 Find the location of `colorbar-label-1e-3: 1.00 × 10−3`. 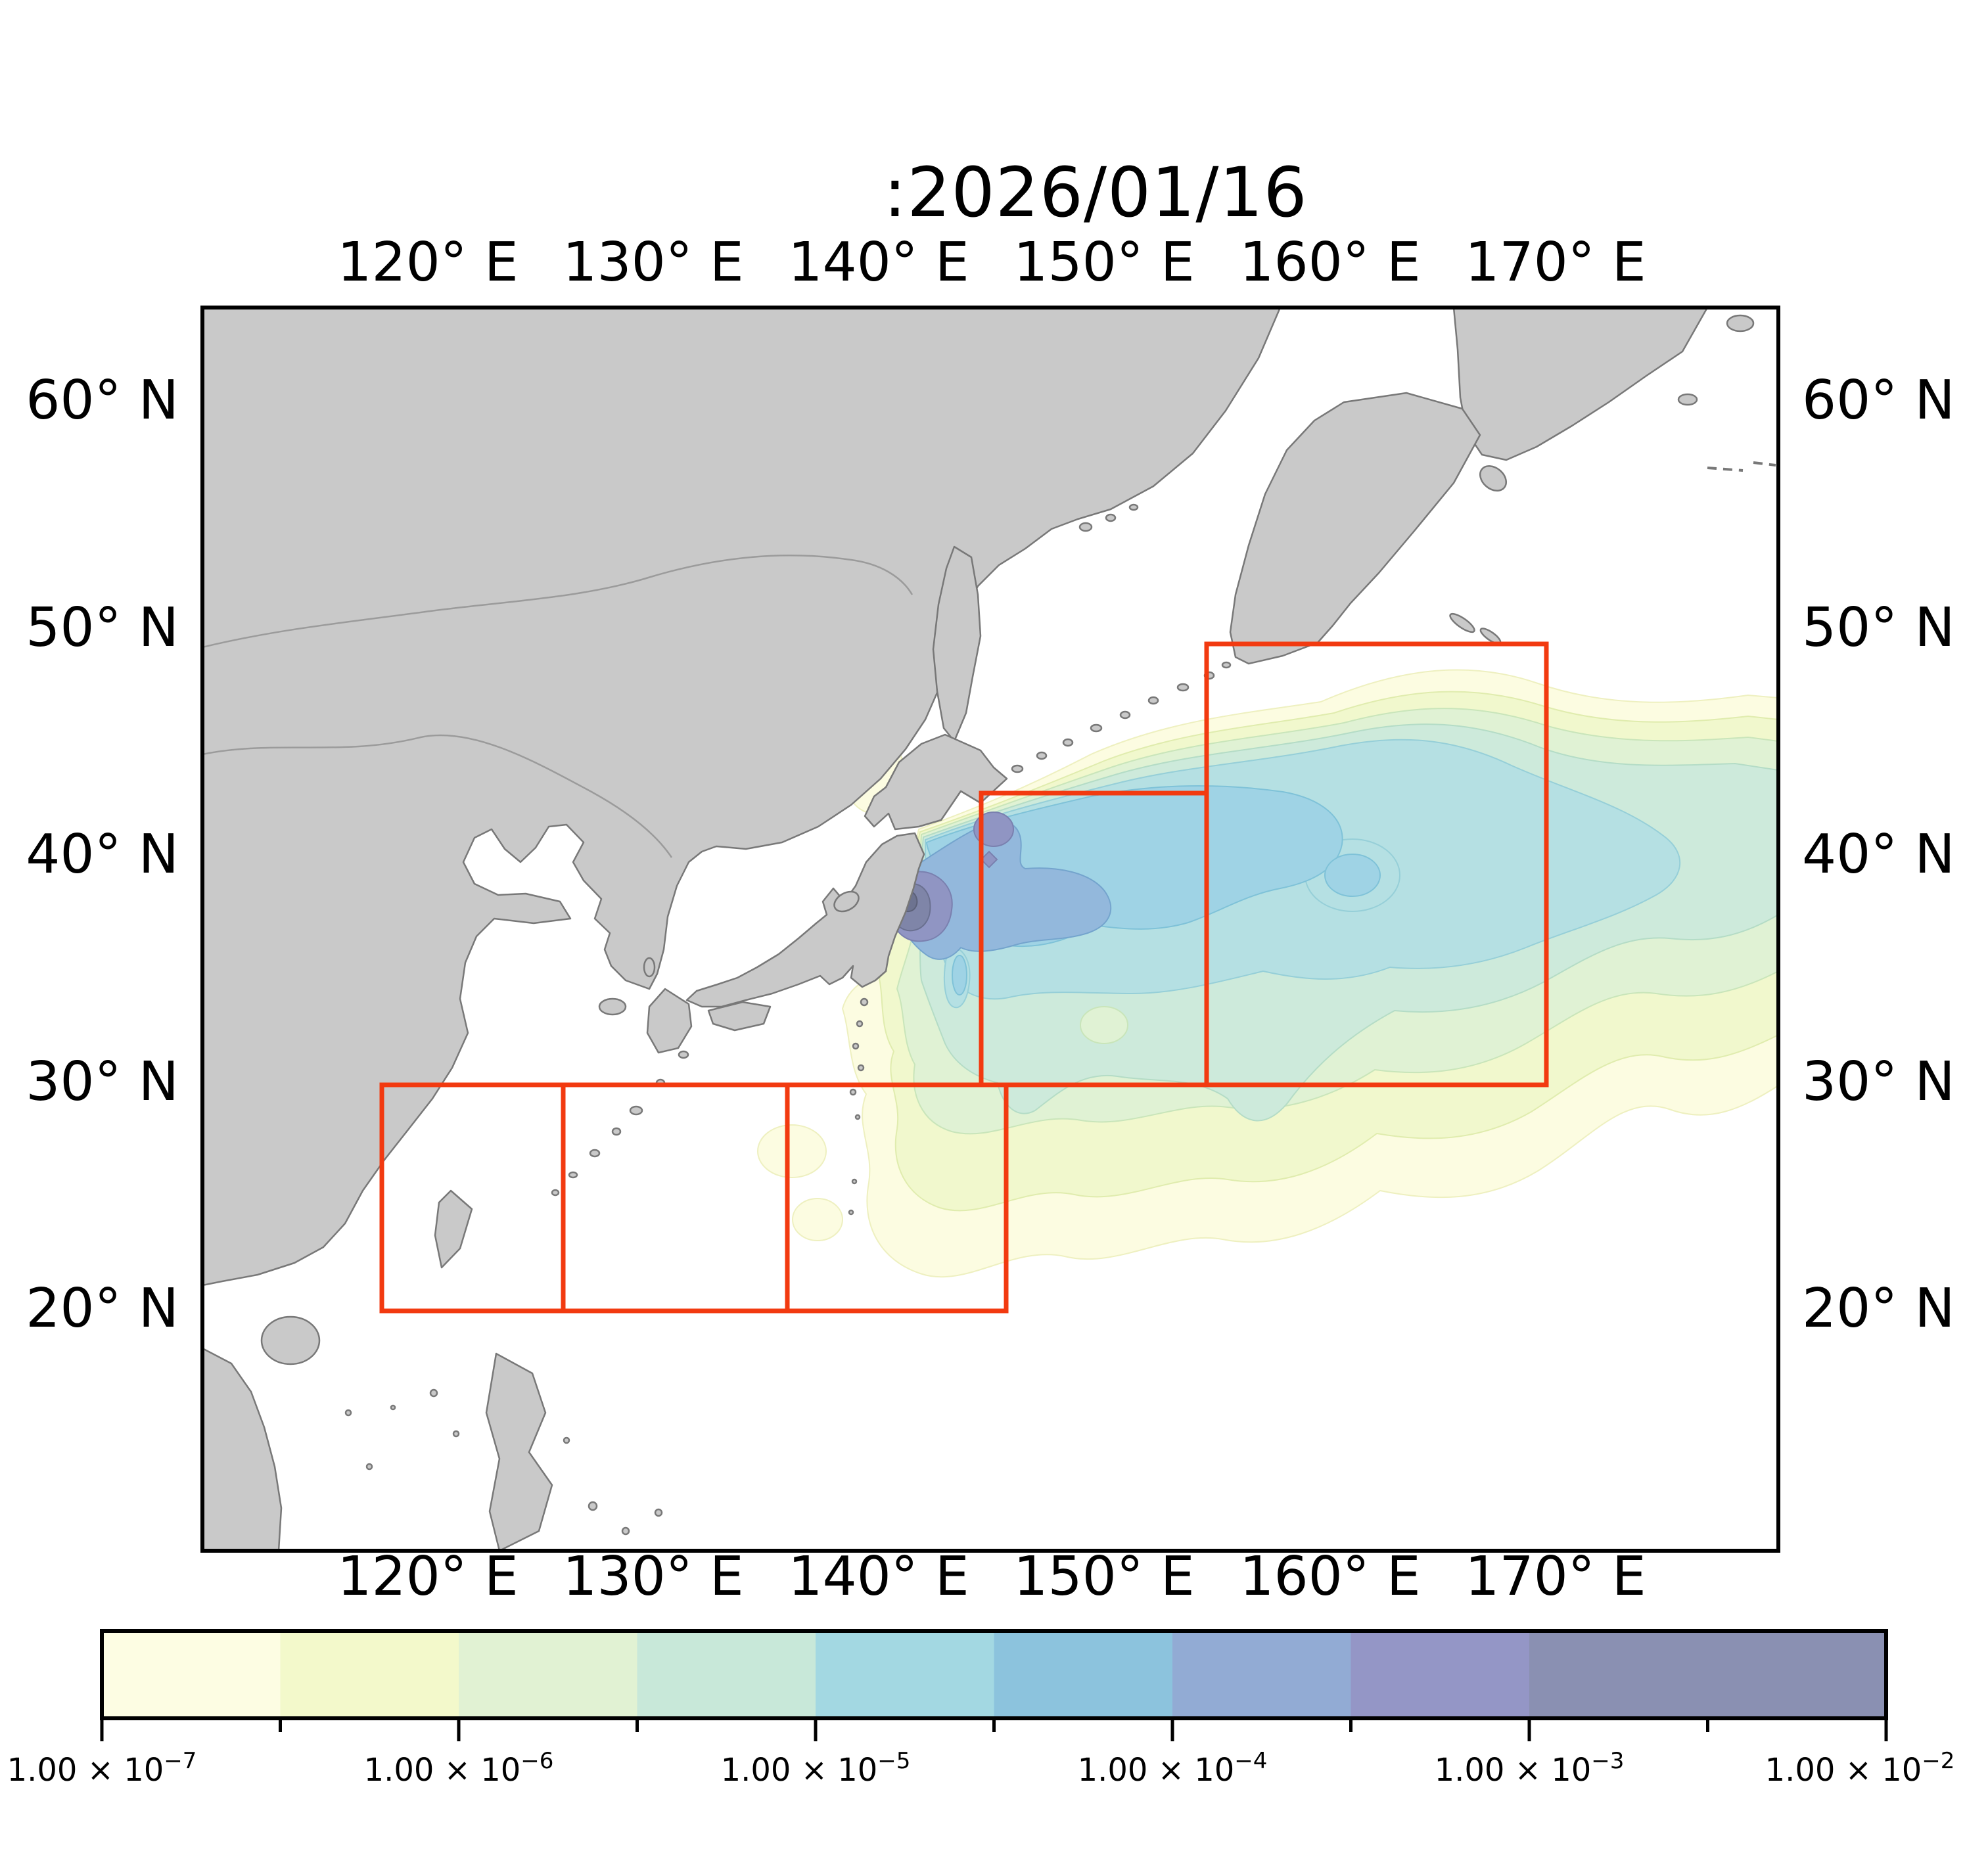

colorbar-label-1e-3: 1.00 × 10−3 is located at coordinates (1529, 1768).